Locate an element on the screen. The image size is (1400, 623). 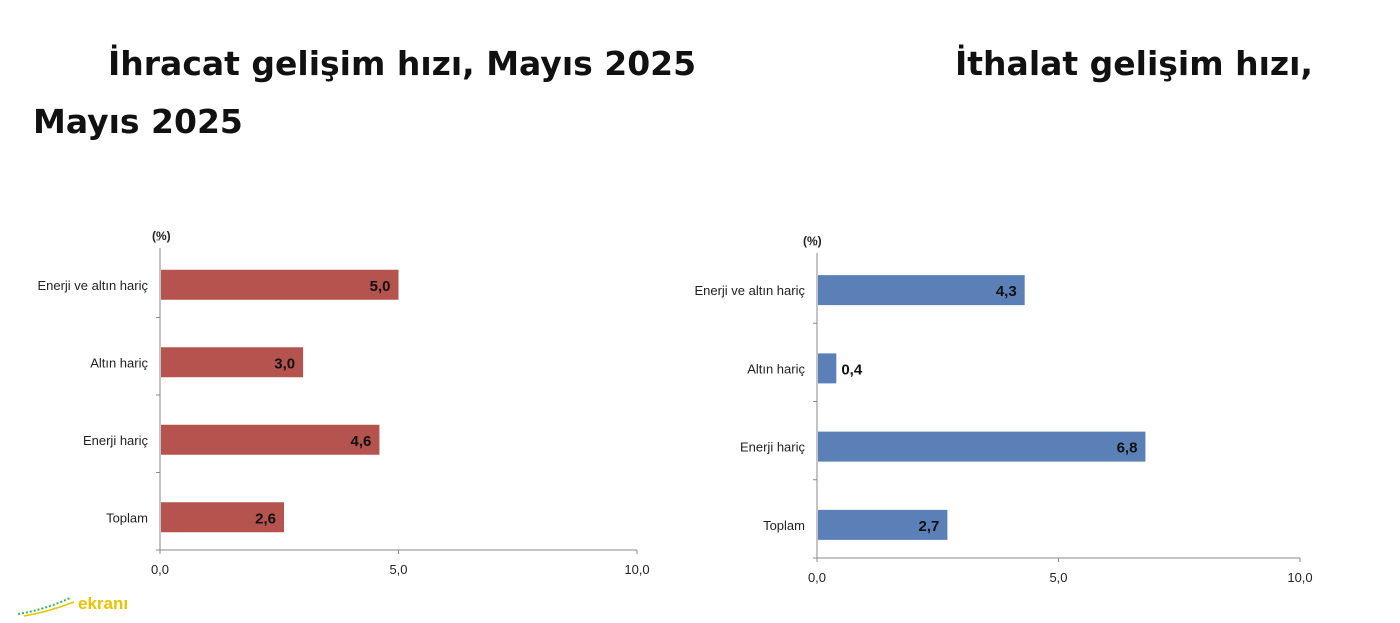
bar-value-label: 6,8 is located at coordinates (1127, 448).